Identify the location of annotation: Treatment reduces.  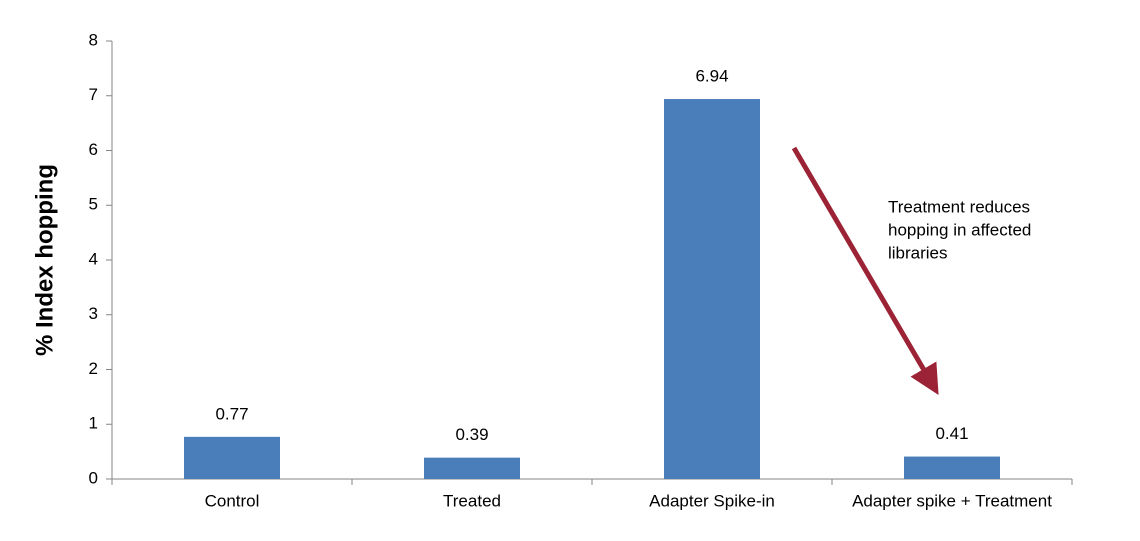
(959, 206).